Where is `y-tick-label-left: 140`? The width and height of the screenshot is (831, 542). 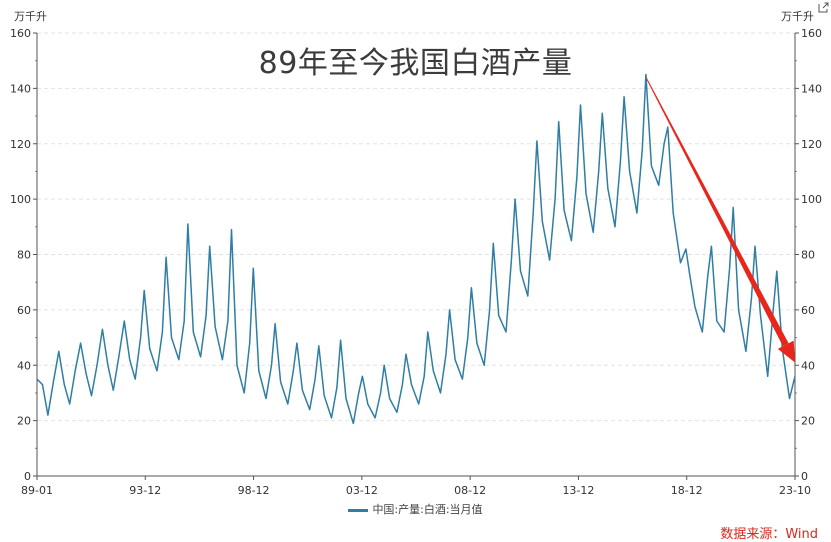 y-tick-label-left: 140 is located at coordinates (20, 88).